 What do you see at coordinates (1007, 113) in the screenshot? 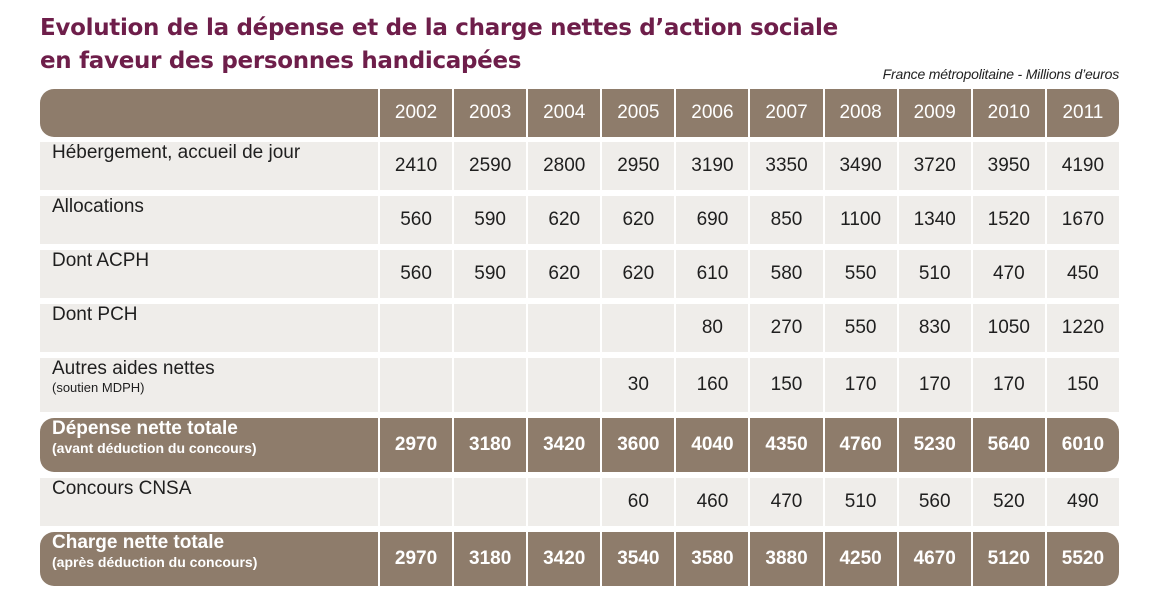
I see `column-header-2010: 2010` at bounding box center [1007, 113].